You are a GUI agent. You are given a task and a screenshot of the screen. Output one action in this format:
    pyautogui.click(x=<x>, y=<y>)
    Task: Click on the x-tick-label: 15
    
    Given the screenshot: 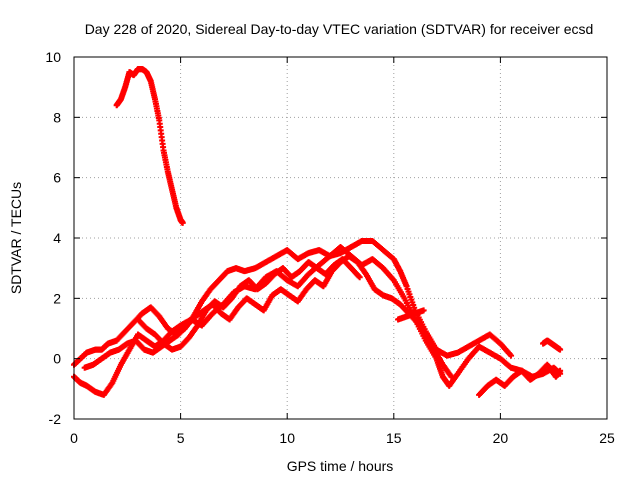 What is the action you would take?
    pyautogui.click(x=394, y=438)
    